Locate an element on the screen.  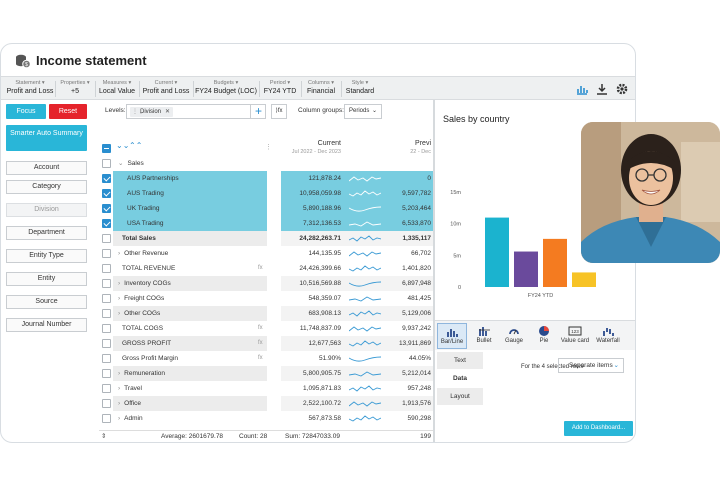
table-row: GROSS PROFIT fx 12,677,563 13,911,869 is located at coordinates (266, 343).